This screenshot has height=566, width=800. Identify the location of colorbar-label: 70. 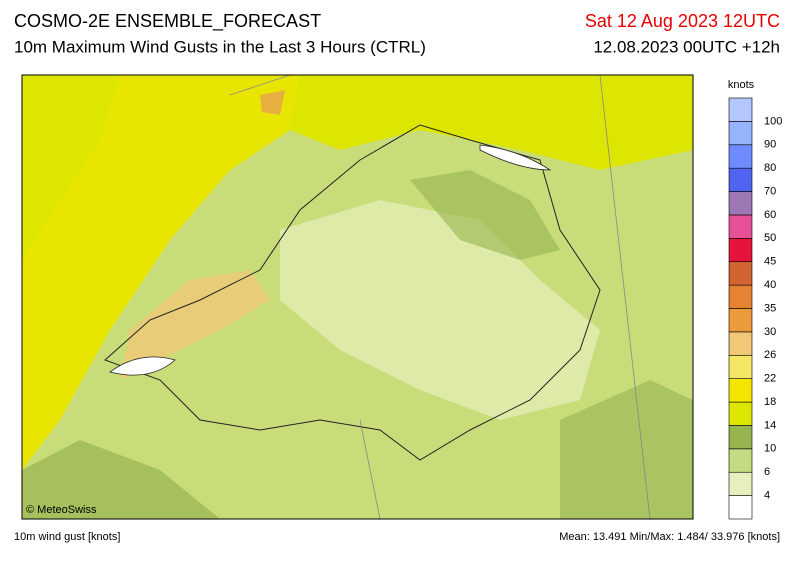
(770, 191).